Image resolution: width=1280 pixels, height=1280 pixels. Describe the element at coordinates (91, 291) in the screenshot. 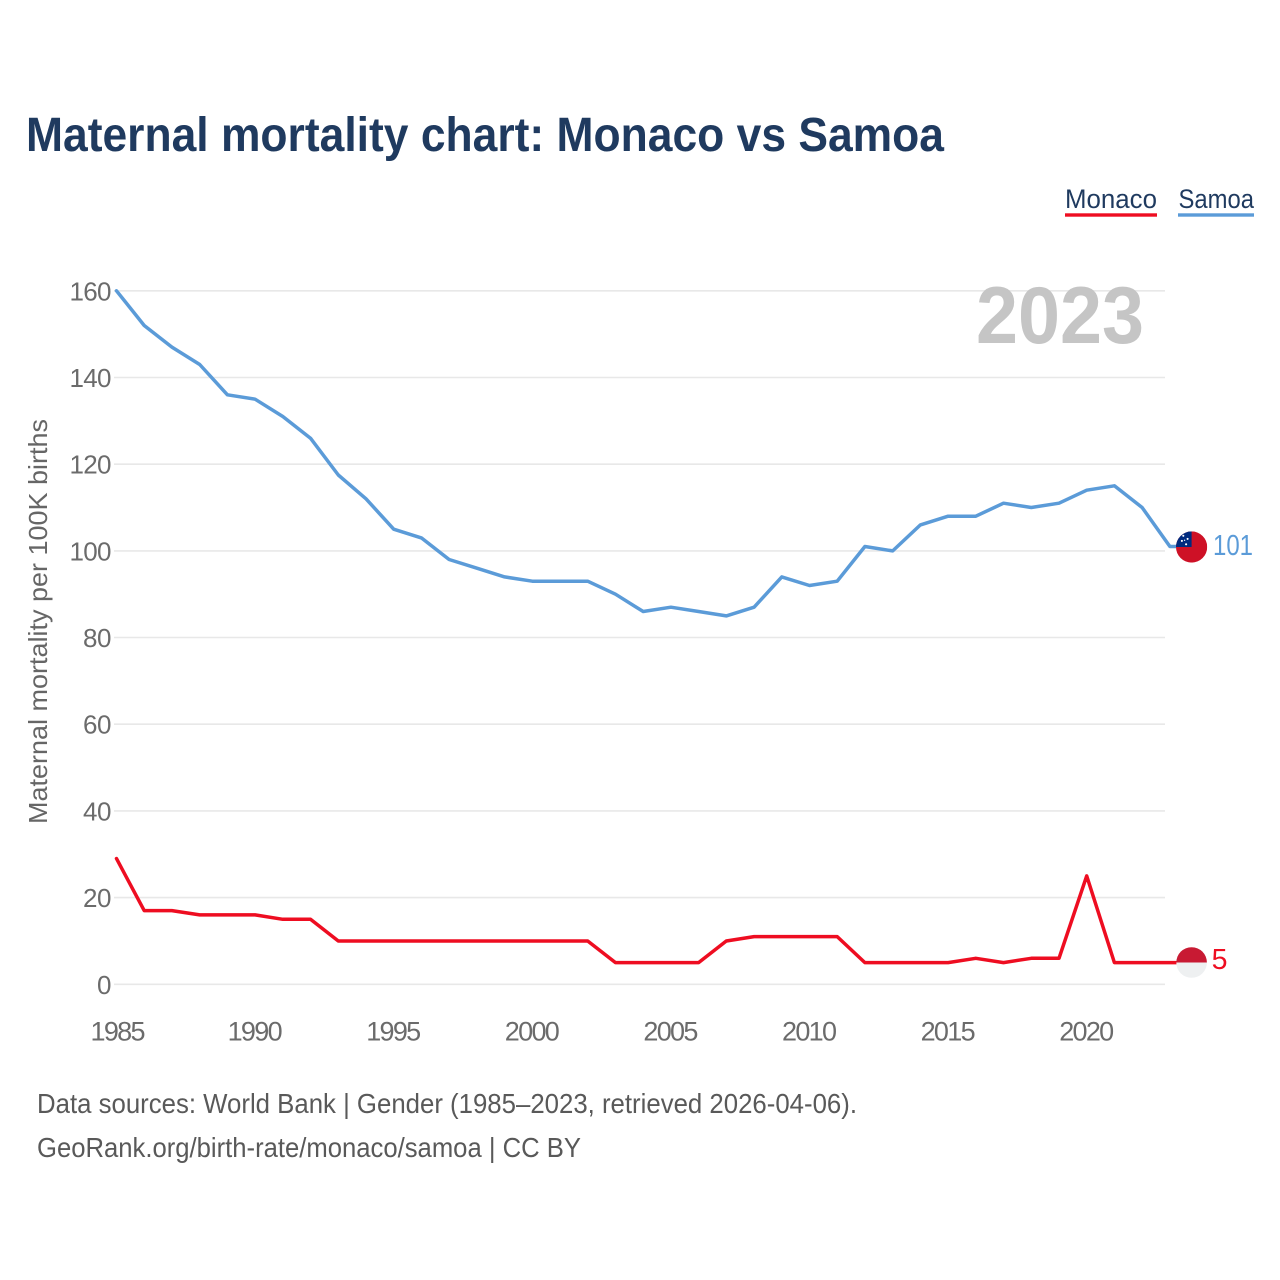

I see `svg-text: 160` at that location.